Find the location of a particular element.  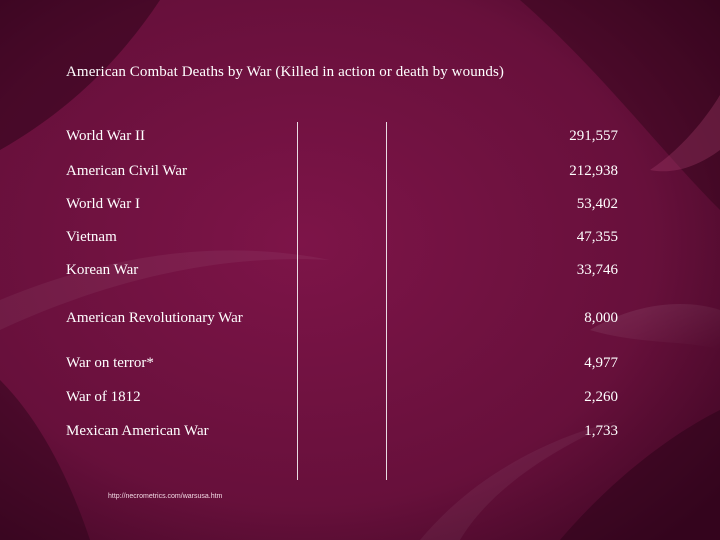

war-name: American Civil War is located at coordinates (126, 171).